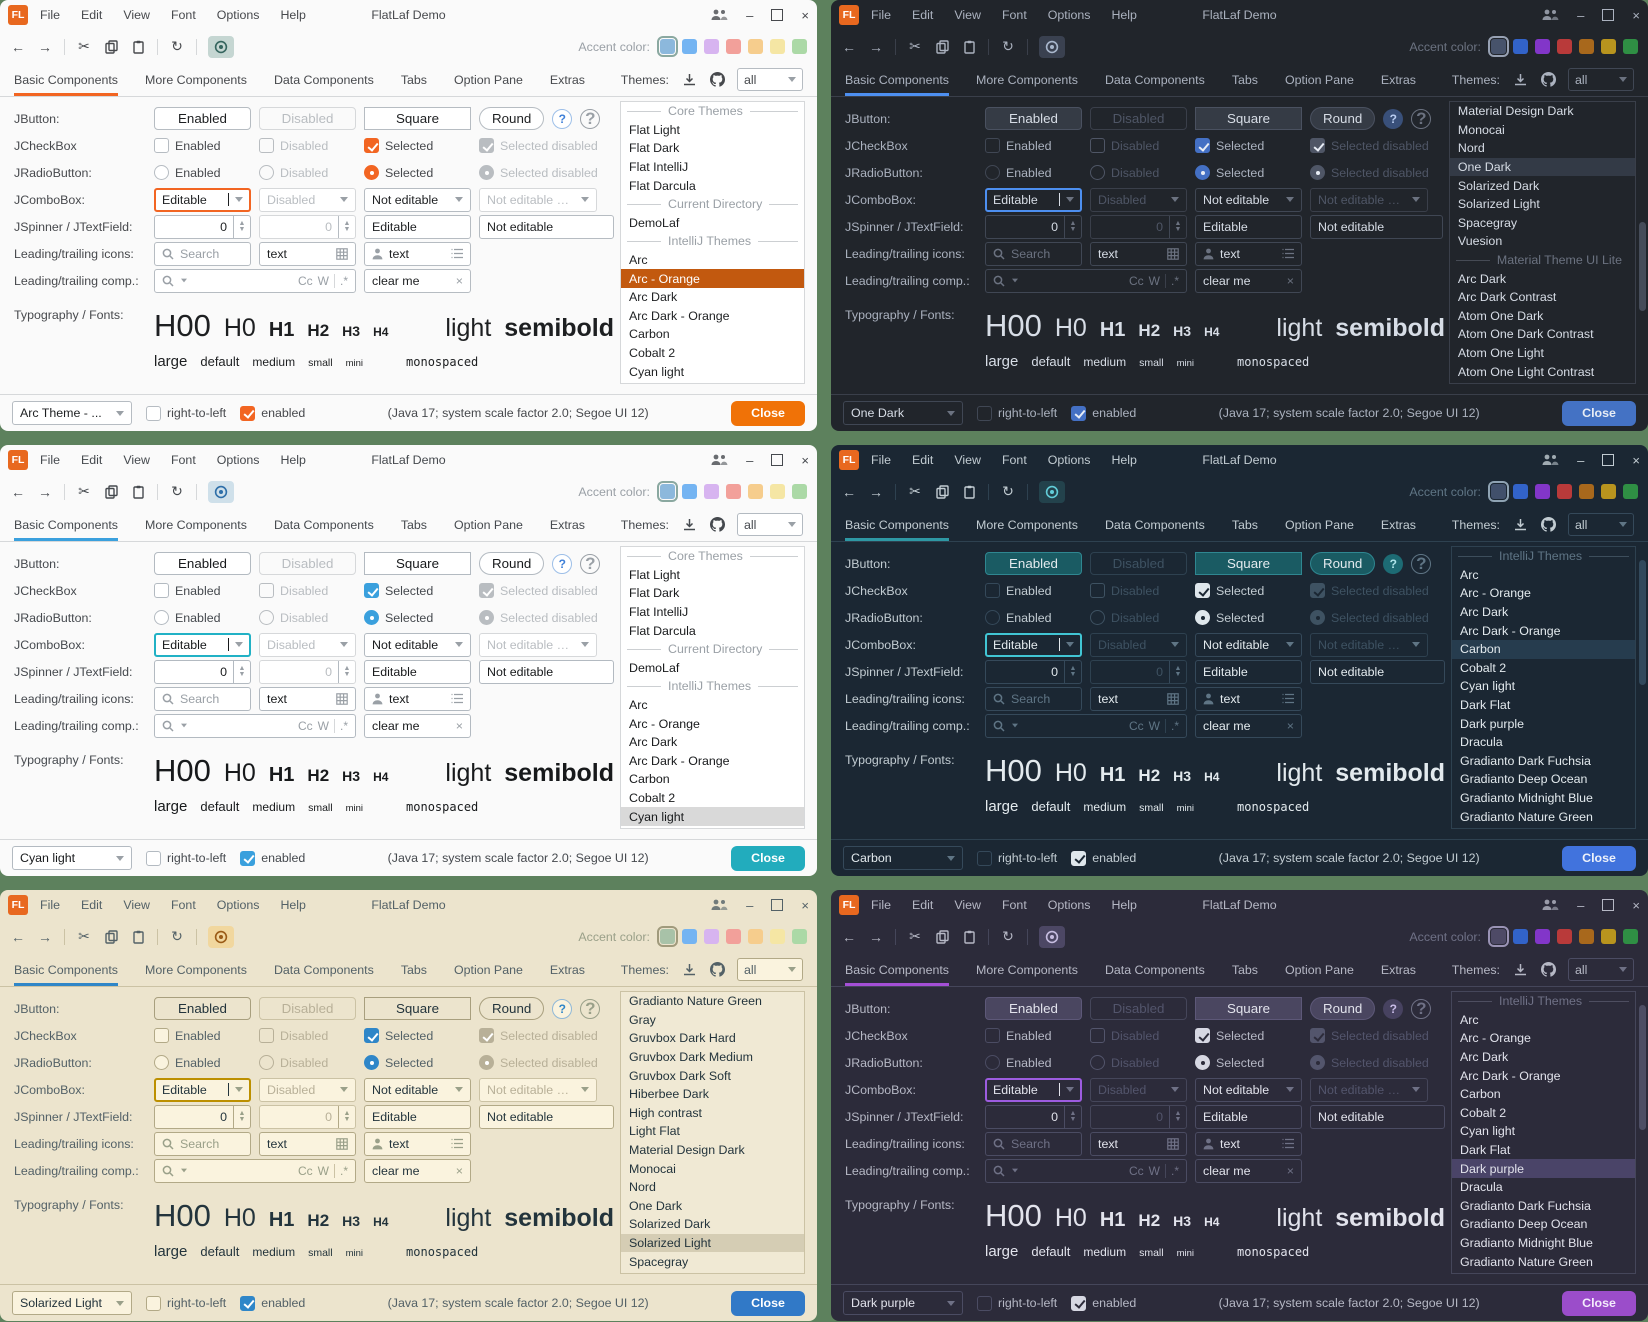  I want to click on theme-list-item: Gray, so click(712, 1020).